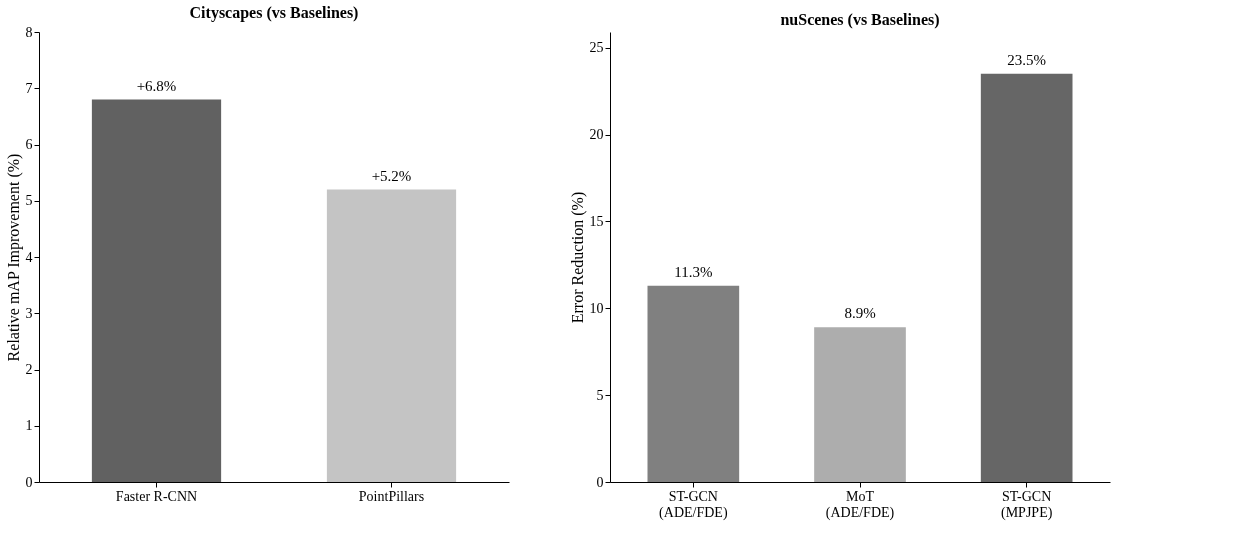 The image size is (1258, 558). I want to click on y-tick-label: 1, so click(29, 426).